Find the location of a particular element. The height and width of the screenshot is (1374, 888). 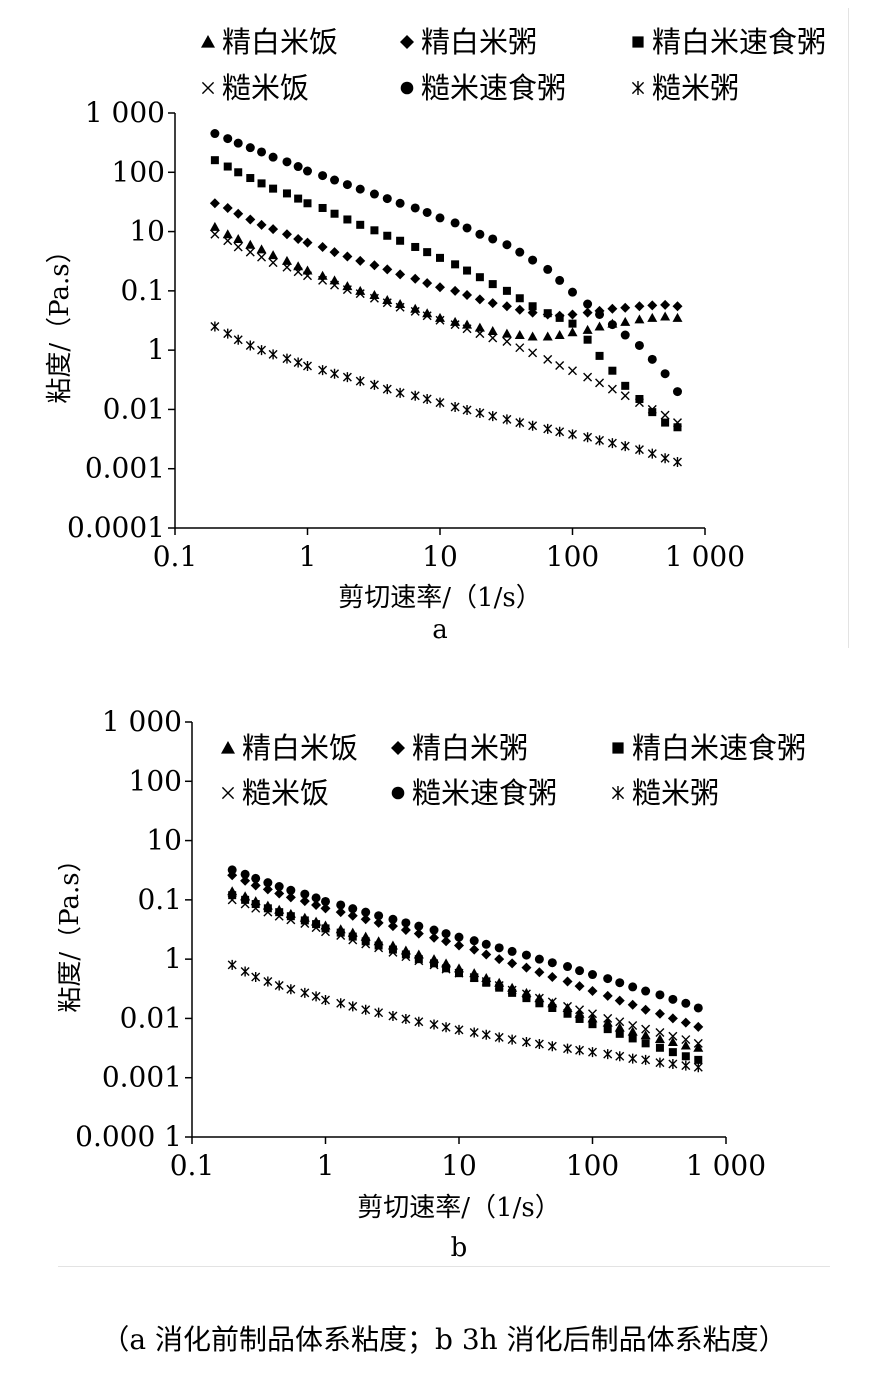

legend-marker-circle is located at coordinates (398, 793).